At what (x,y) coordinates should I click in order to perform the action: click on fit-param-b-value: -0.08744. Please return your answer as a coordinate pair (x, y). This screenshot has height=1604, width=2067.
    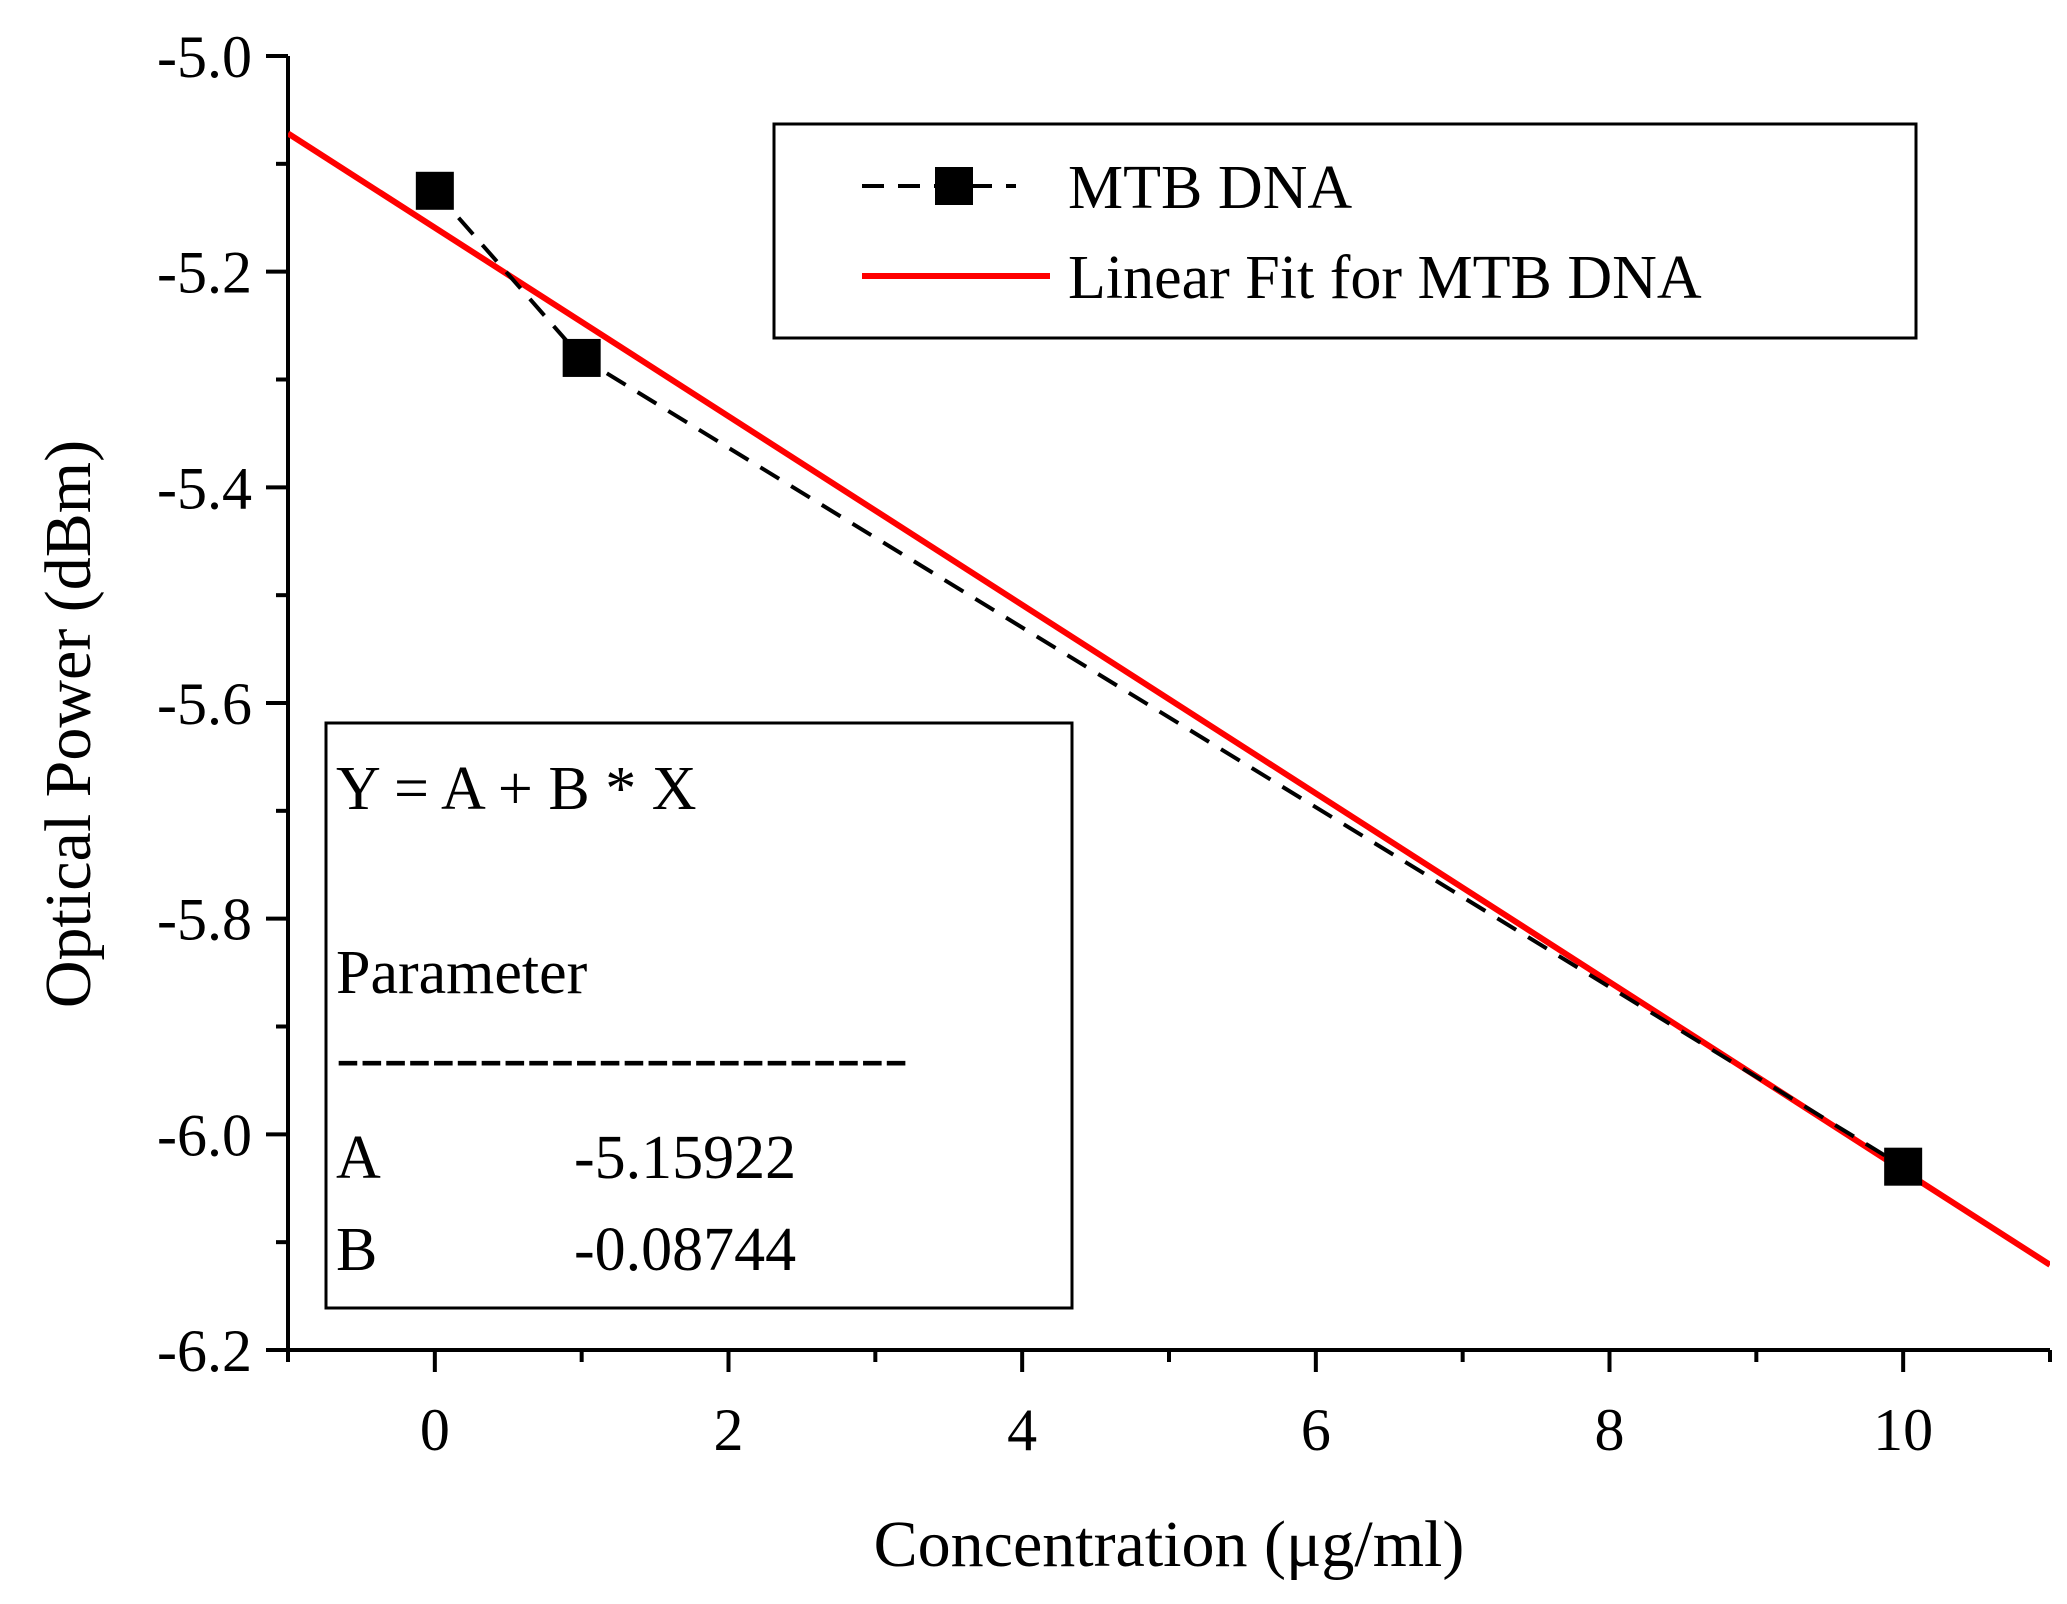
    Looking at the image, I should click on (685, 1250).